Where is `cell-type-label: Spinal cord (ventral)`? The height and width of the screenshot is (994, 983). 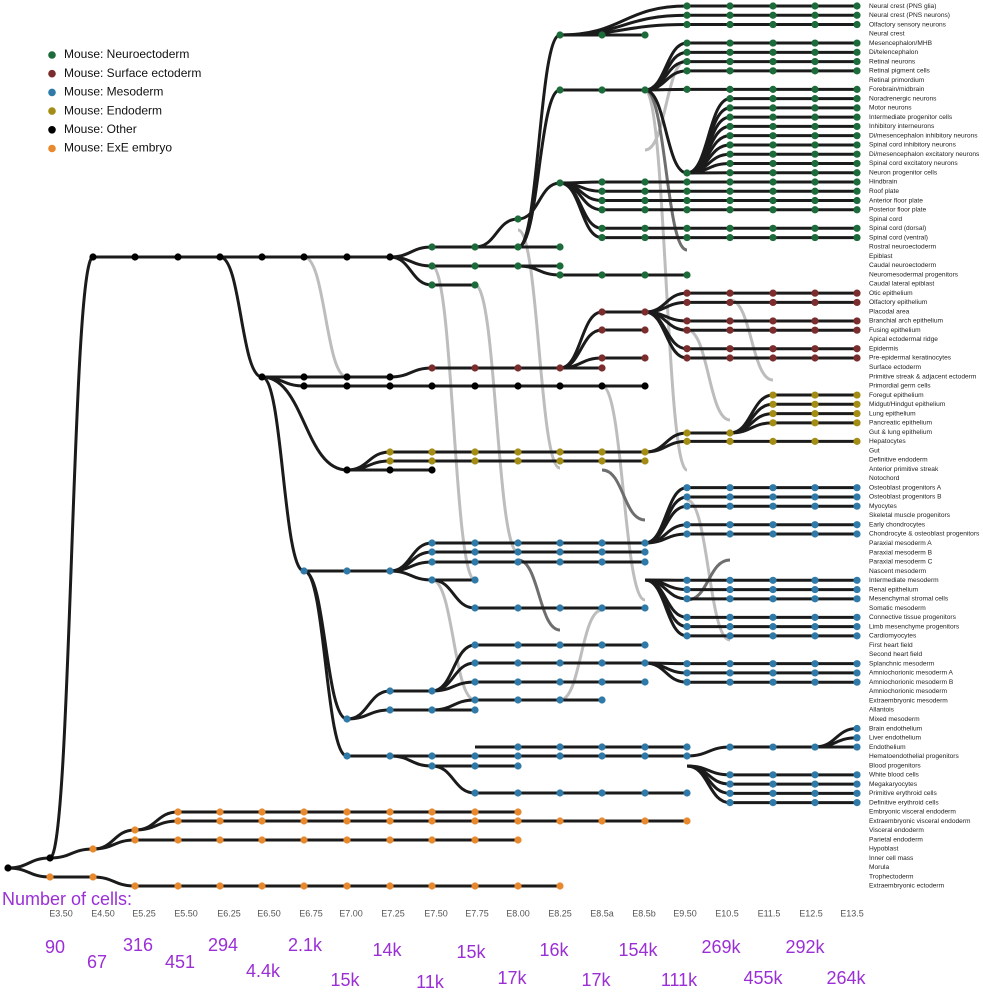 cell-type-label: Spinal cord (ventral) is located at coordinates (898, 237).